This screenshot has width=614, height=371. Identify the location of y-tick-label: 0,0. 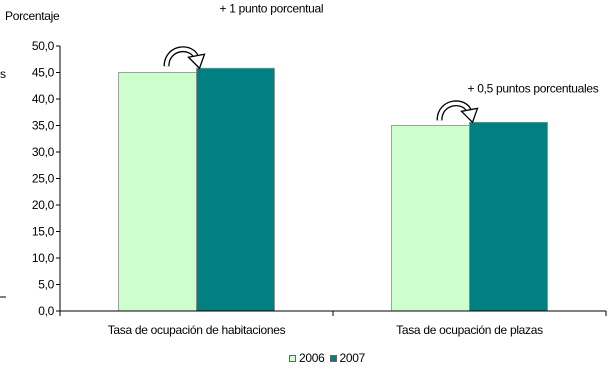
(46, 311).